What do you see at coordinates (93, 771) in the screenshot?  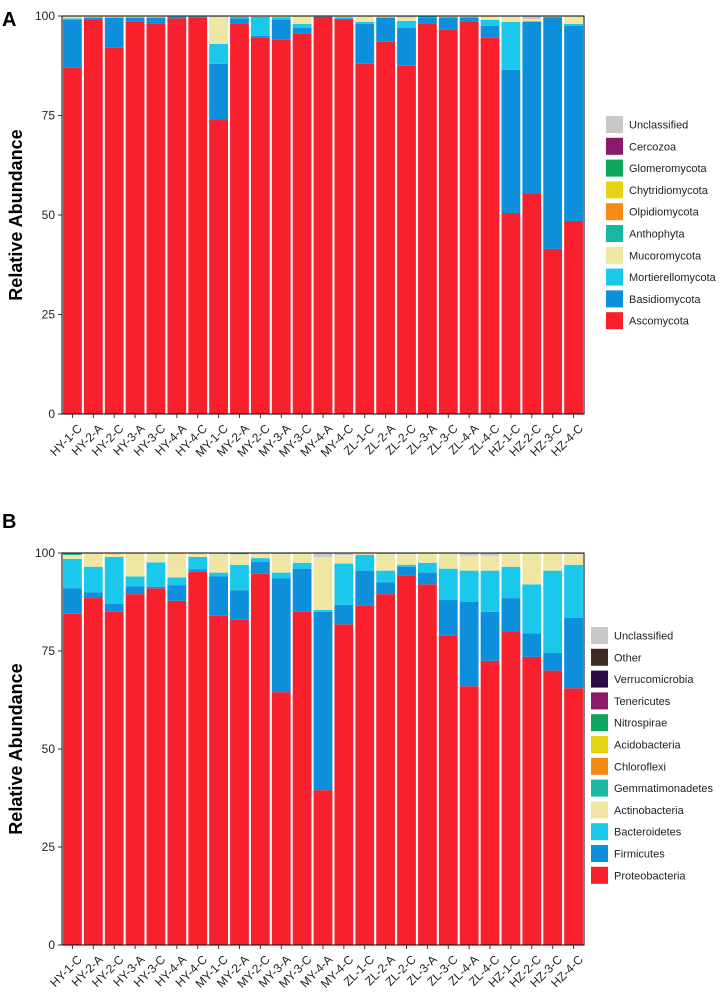 I see `bar-segment-proteobacteria-hy-2-a` at bounding box center [93, 771].